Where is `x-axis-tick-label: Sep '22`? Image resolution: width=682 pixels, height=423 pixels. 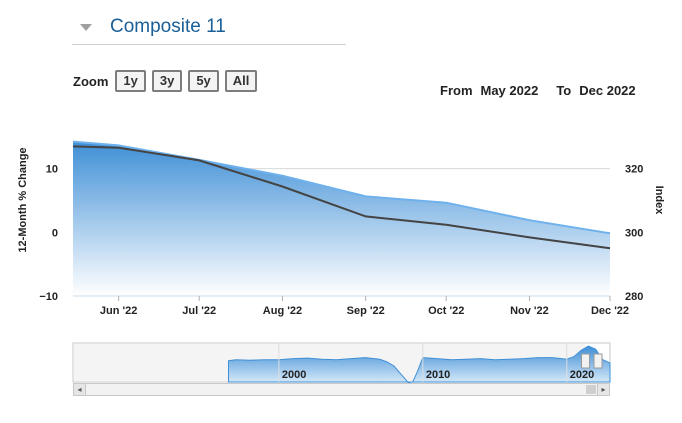 x-axis-tick-label: Sep '22 is located at coordinates (366, 311).